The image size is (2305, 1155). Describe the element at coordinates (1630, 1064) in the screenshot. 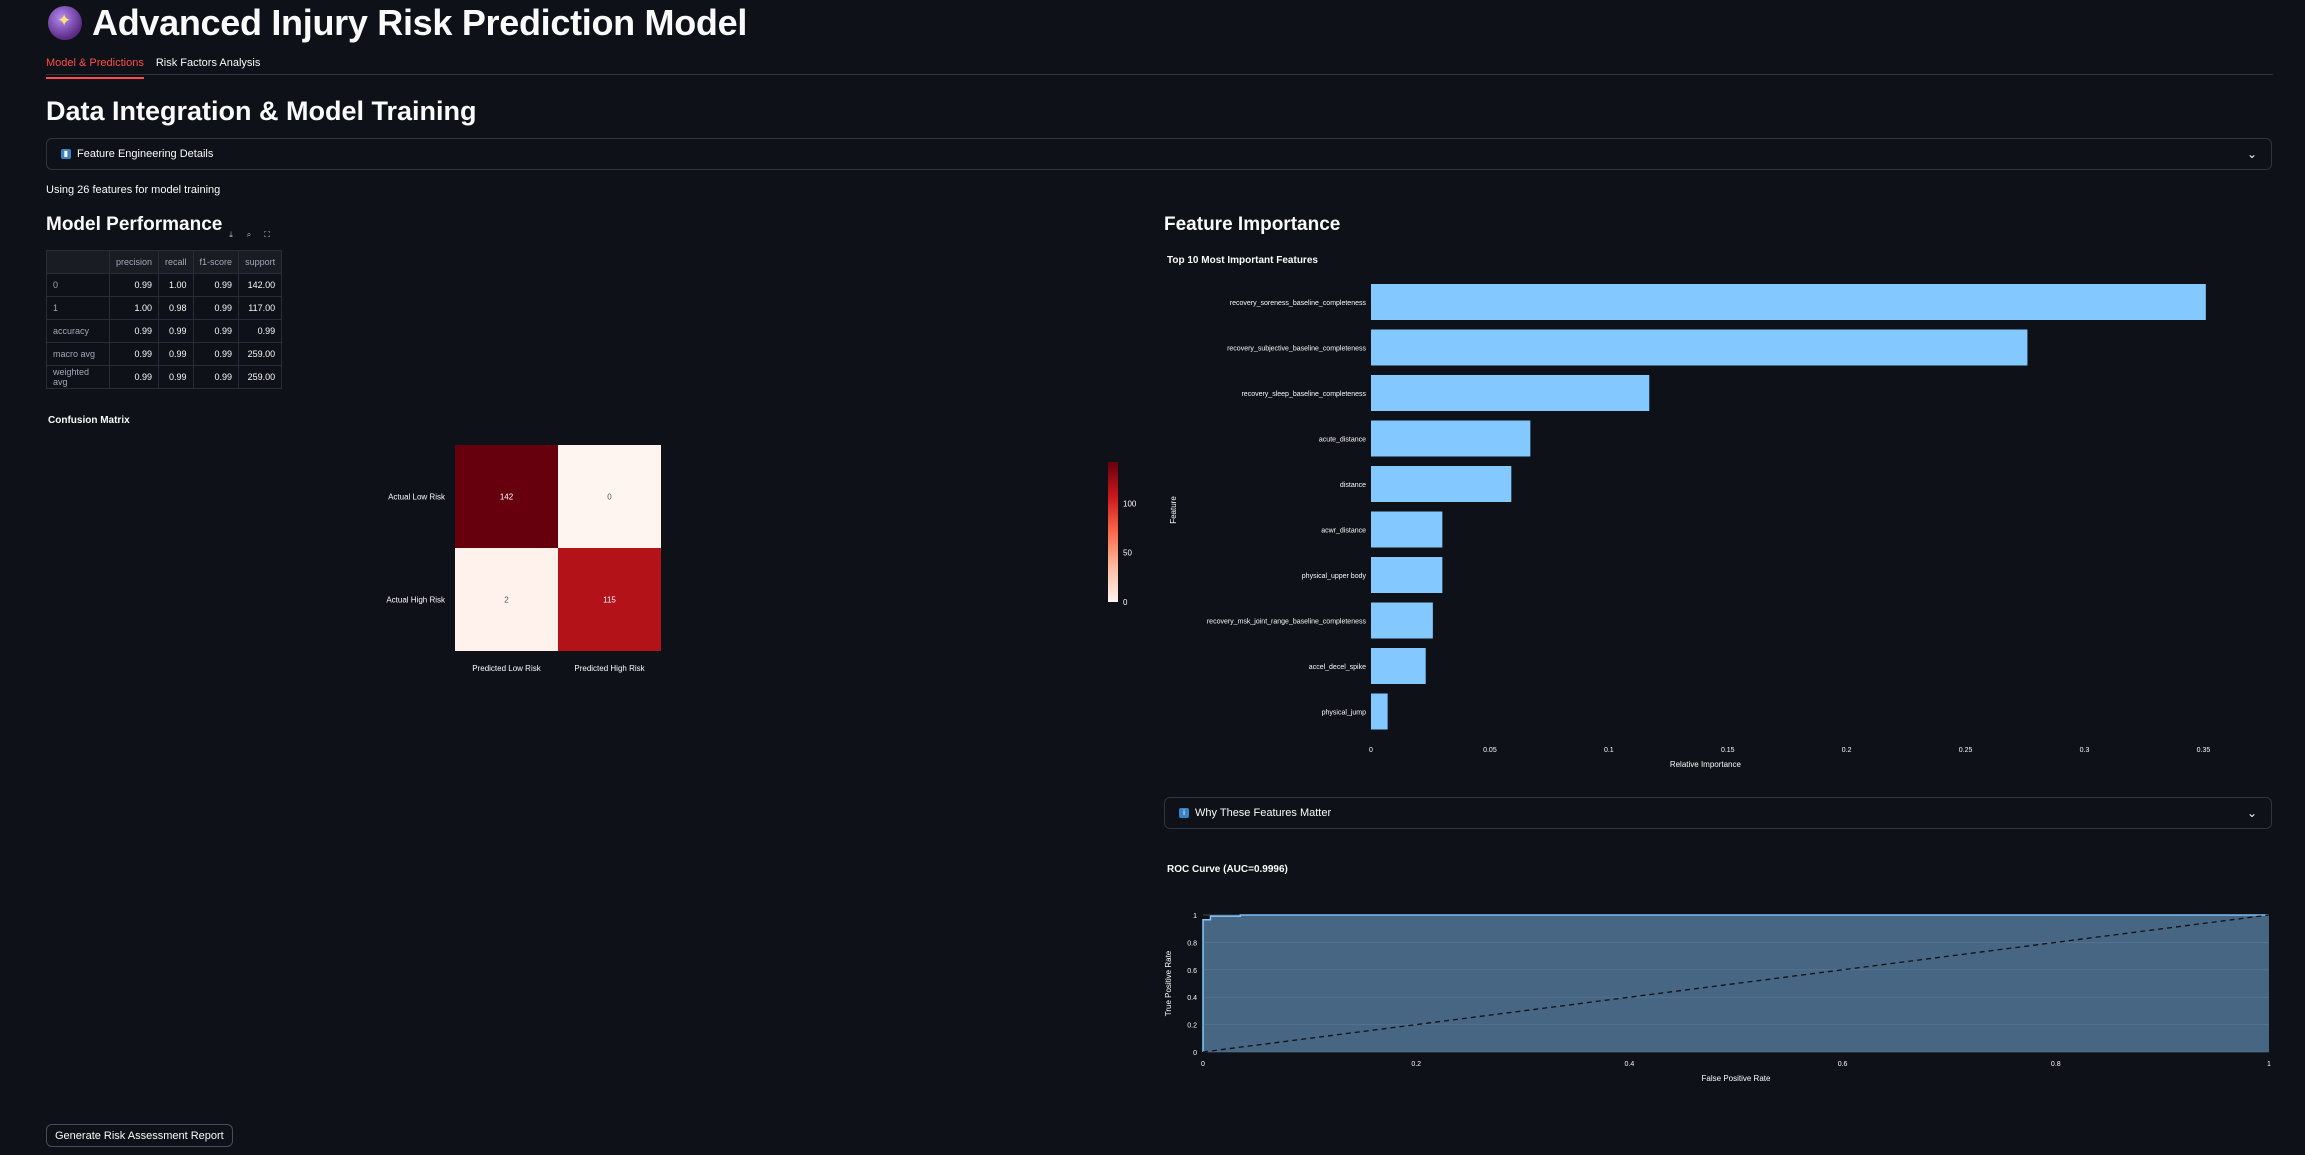

I see `x-tick-label: 0.4` at that location.